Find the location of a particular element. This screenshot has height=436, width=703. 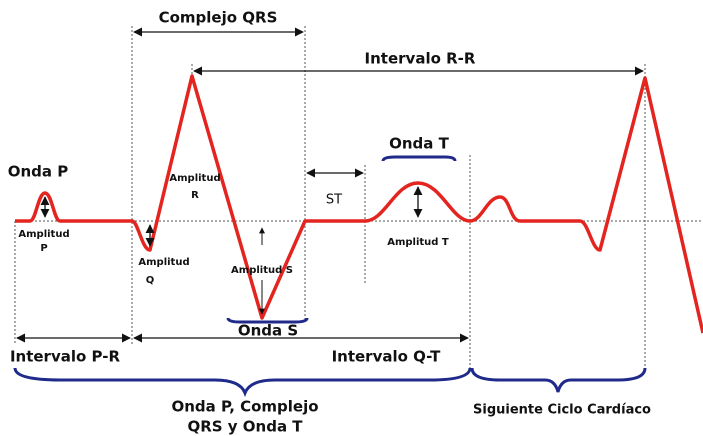

label: Intervalo Q-T is located at coordinates (387, 357).